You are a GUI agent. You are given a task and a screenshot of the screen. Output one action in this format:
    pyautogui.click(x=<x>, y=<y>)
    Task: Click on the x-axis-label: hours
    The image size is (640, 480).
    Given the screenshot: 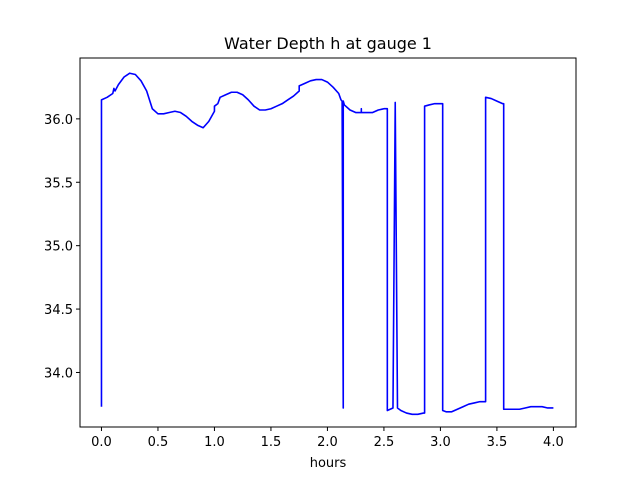 What is the action you would take?
    pyautogui.click(x=328, y=463)
    